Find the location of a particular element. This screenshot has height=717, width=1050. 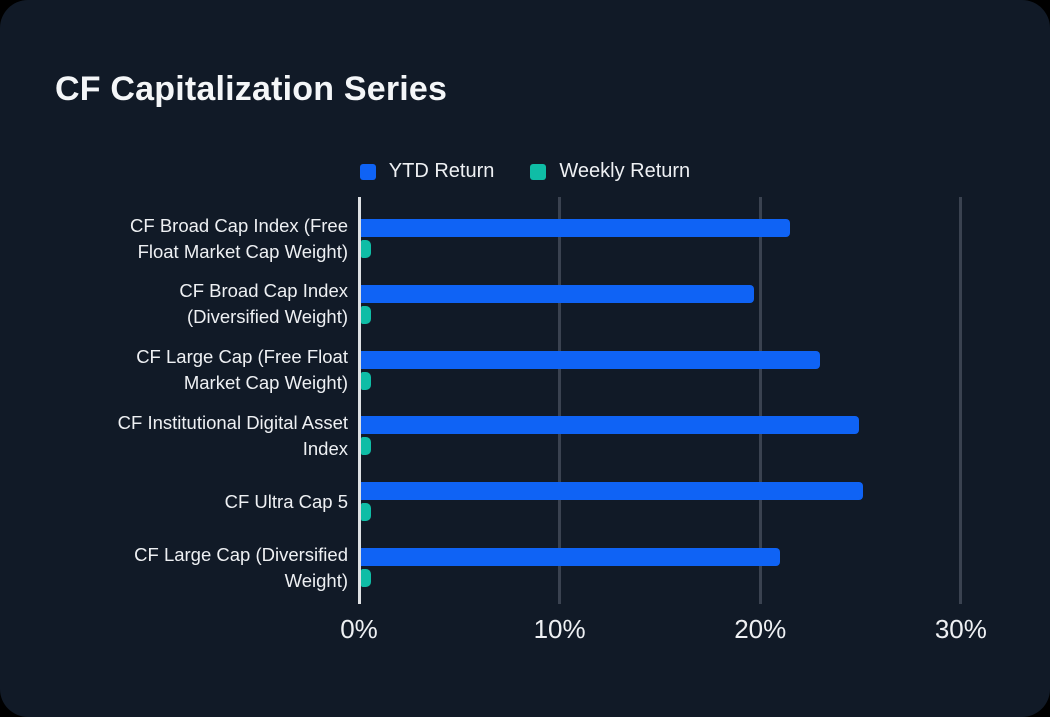

category-label: CF Broad Cap Index (Diversified Weight) is located at coordinates (263, 304).